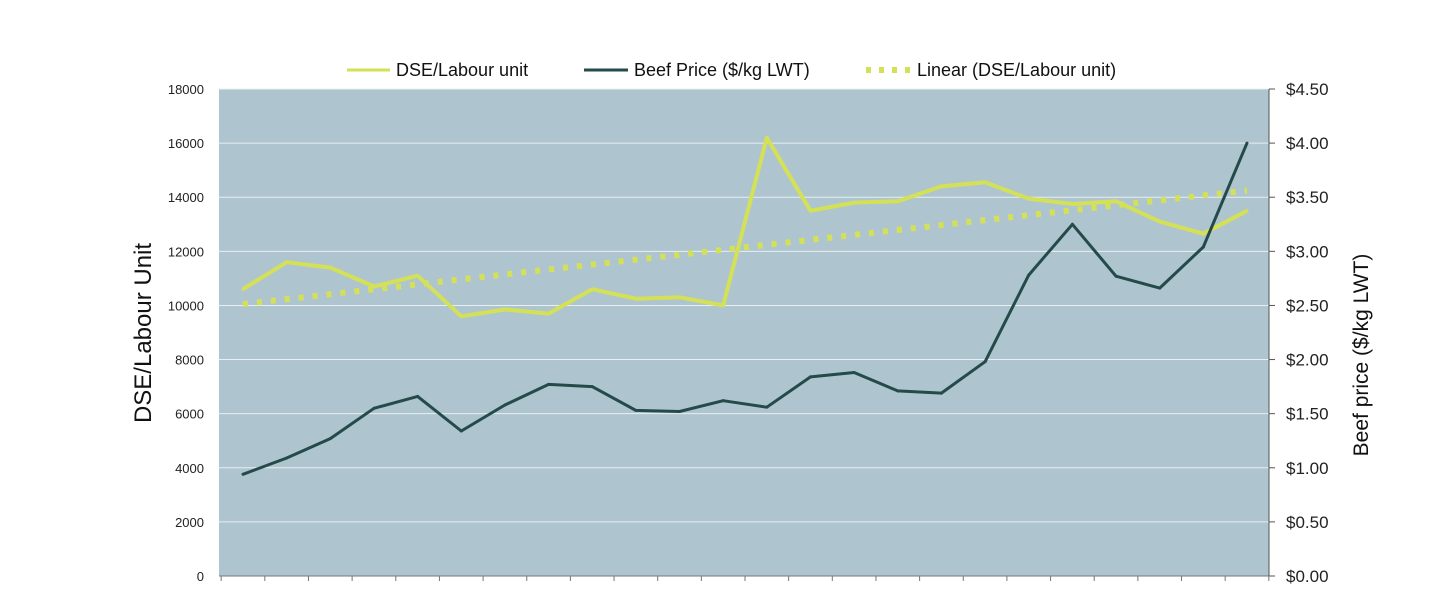 This screenshot has width=1440, height=600. What do you see at coordinates (1307, 414) in the screenshot?
I see `y2-tick-label: $1.50` at bounding box center [1307, 414].